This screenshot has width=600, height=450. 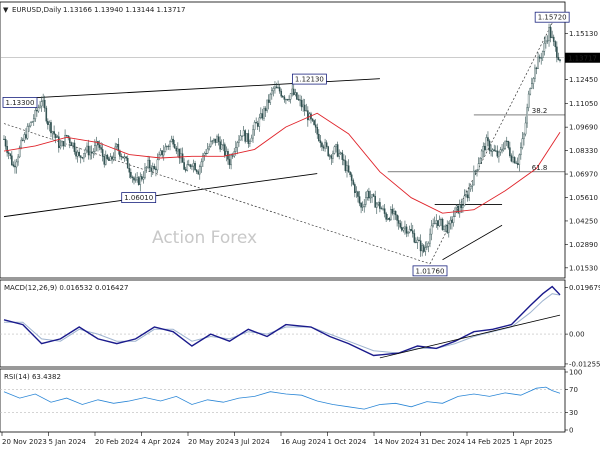 I want to click on rsi-tick-label: 0, so click(x=571, y=431).